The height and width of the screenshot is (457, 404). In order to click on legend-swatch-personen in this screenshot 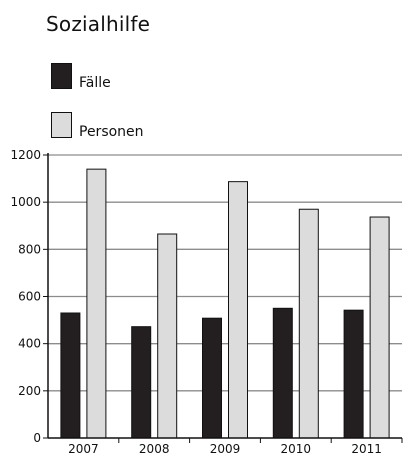, I will do `click(61, 125)`.